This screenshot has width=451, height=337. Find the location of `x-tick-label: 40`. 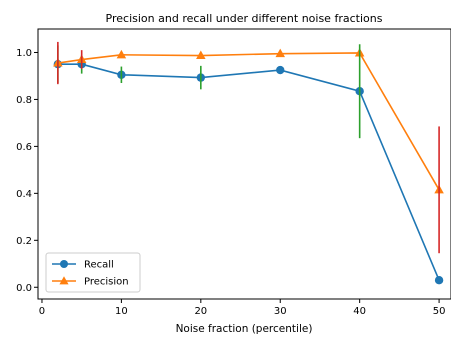

x-tick-label: 40 is located at coordinates (359, 311).